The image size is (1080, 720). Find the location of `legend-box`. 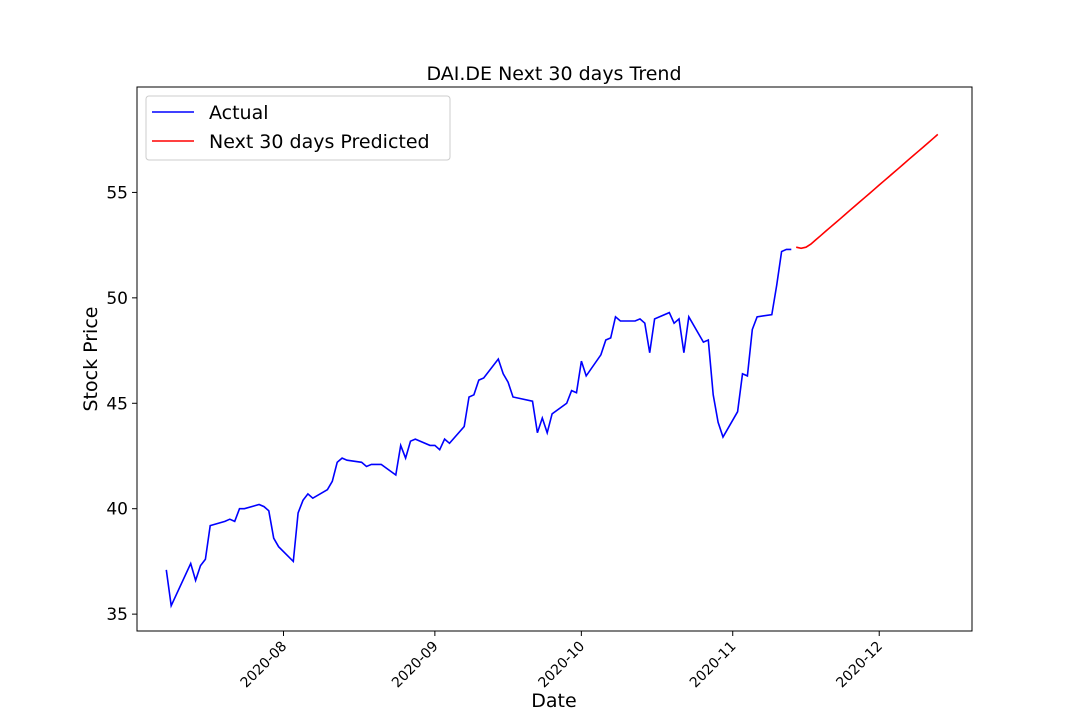

legend-box is located at coordinates (298, 128).